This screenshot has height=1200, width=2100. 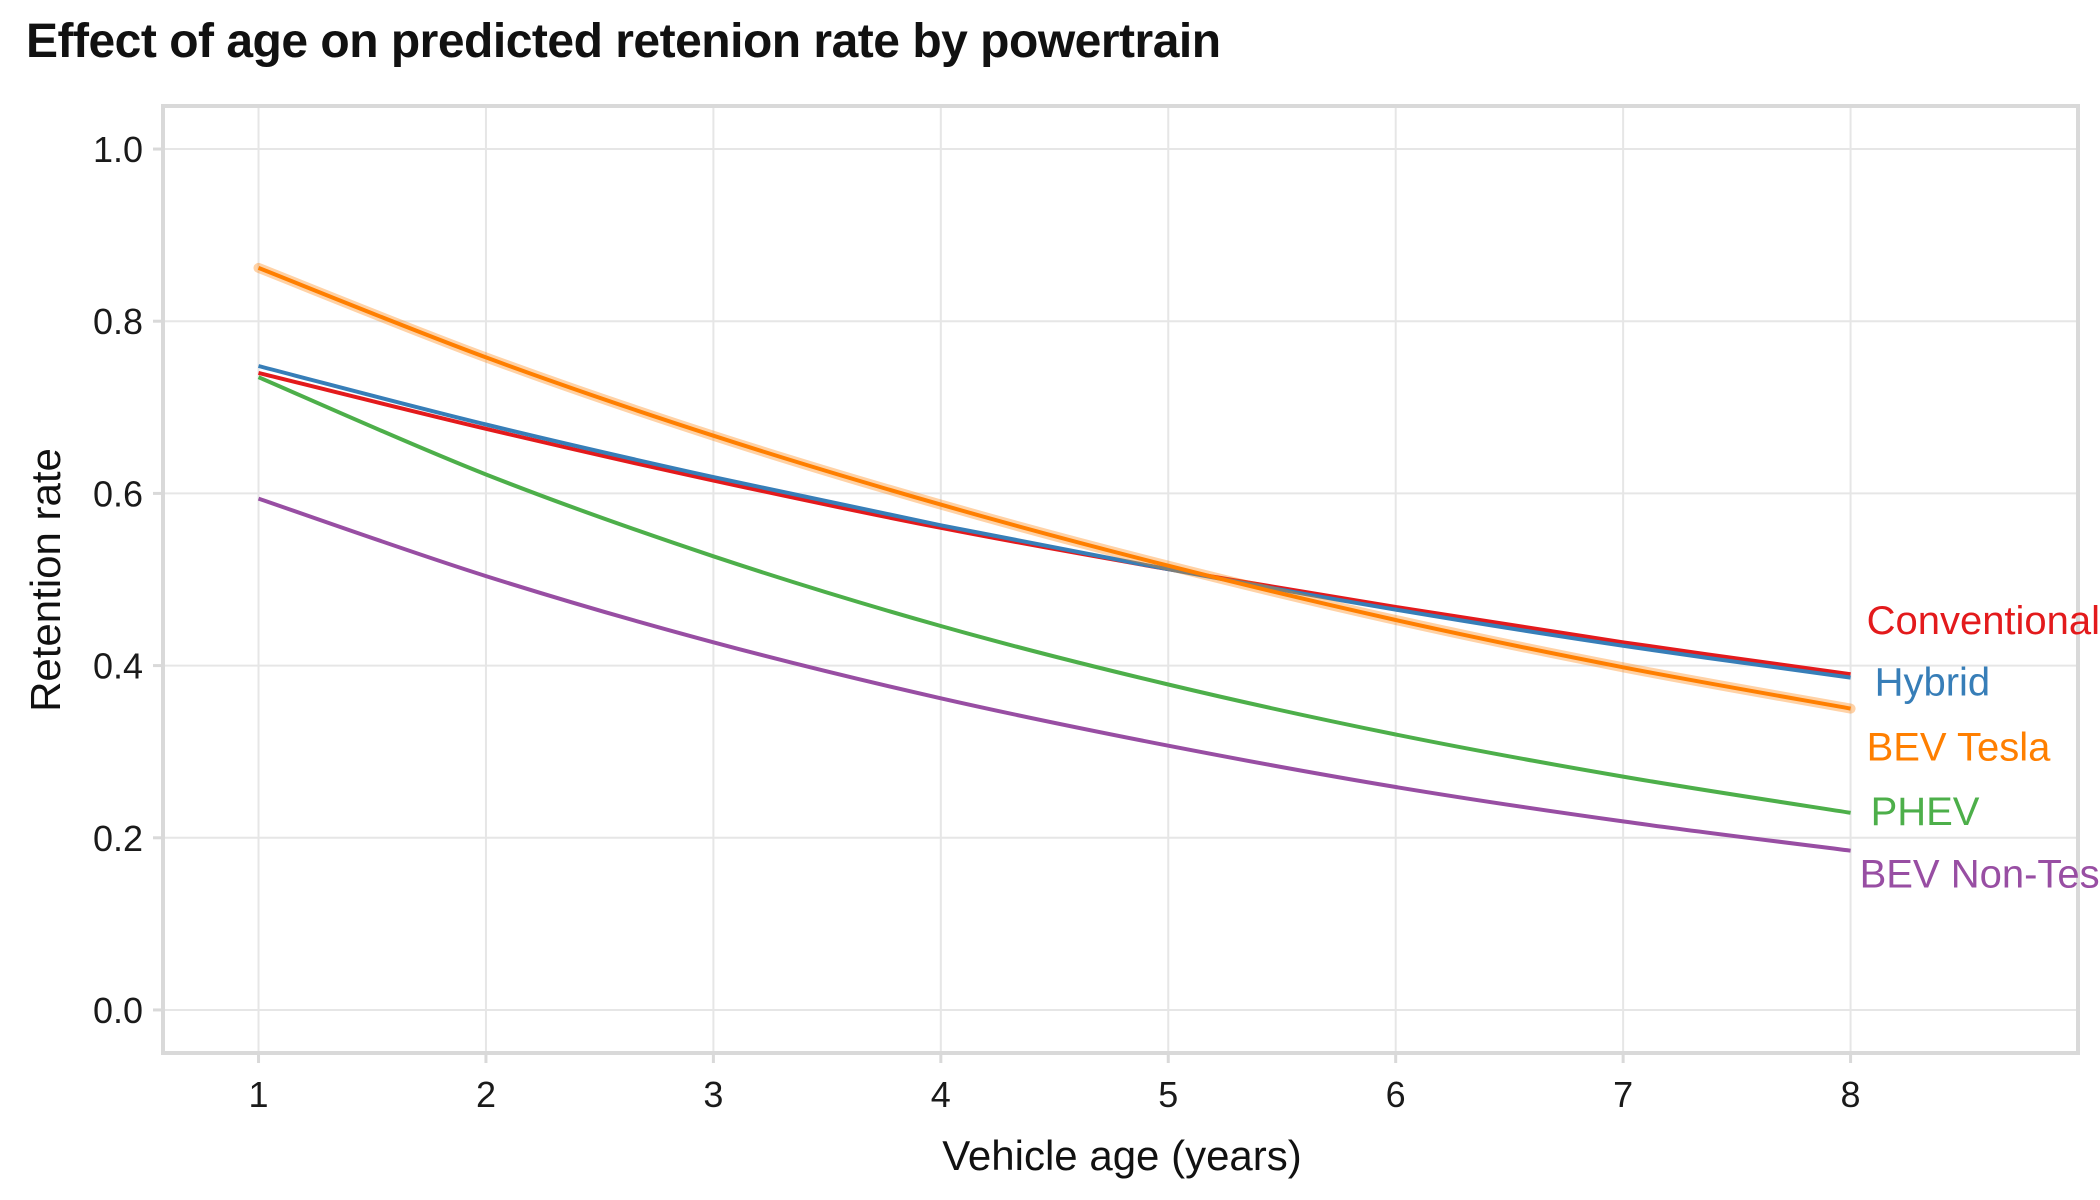 I want to click on y-tick-label: 0.8, so click(x=118, y=321).